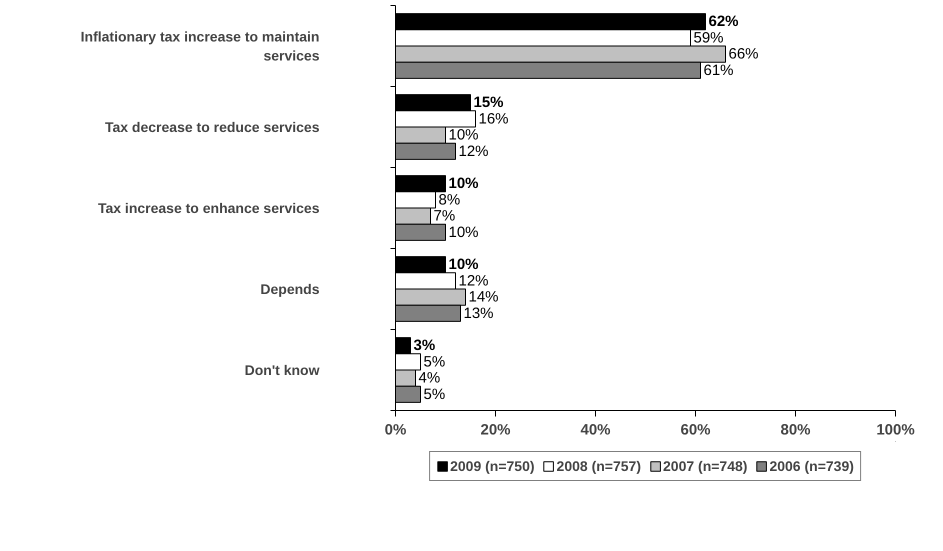 This screenshot has width=943, height=551. I want to click on x-tick-label: 20%, so click(495, 430).